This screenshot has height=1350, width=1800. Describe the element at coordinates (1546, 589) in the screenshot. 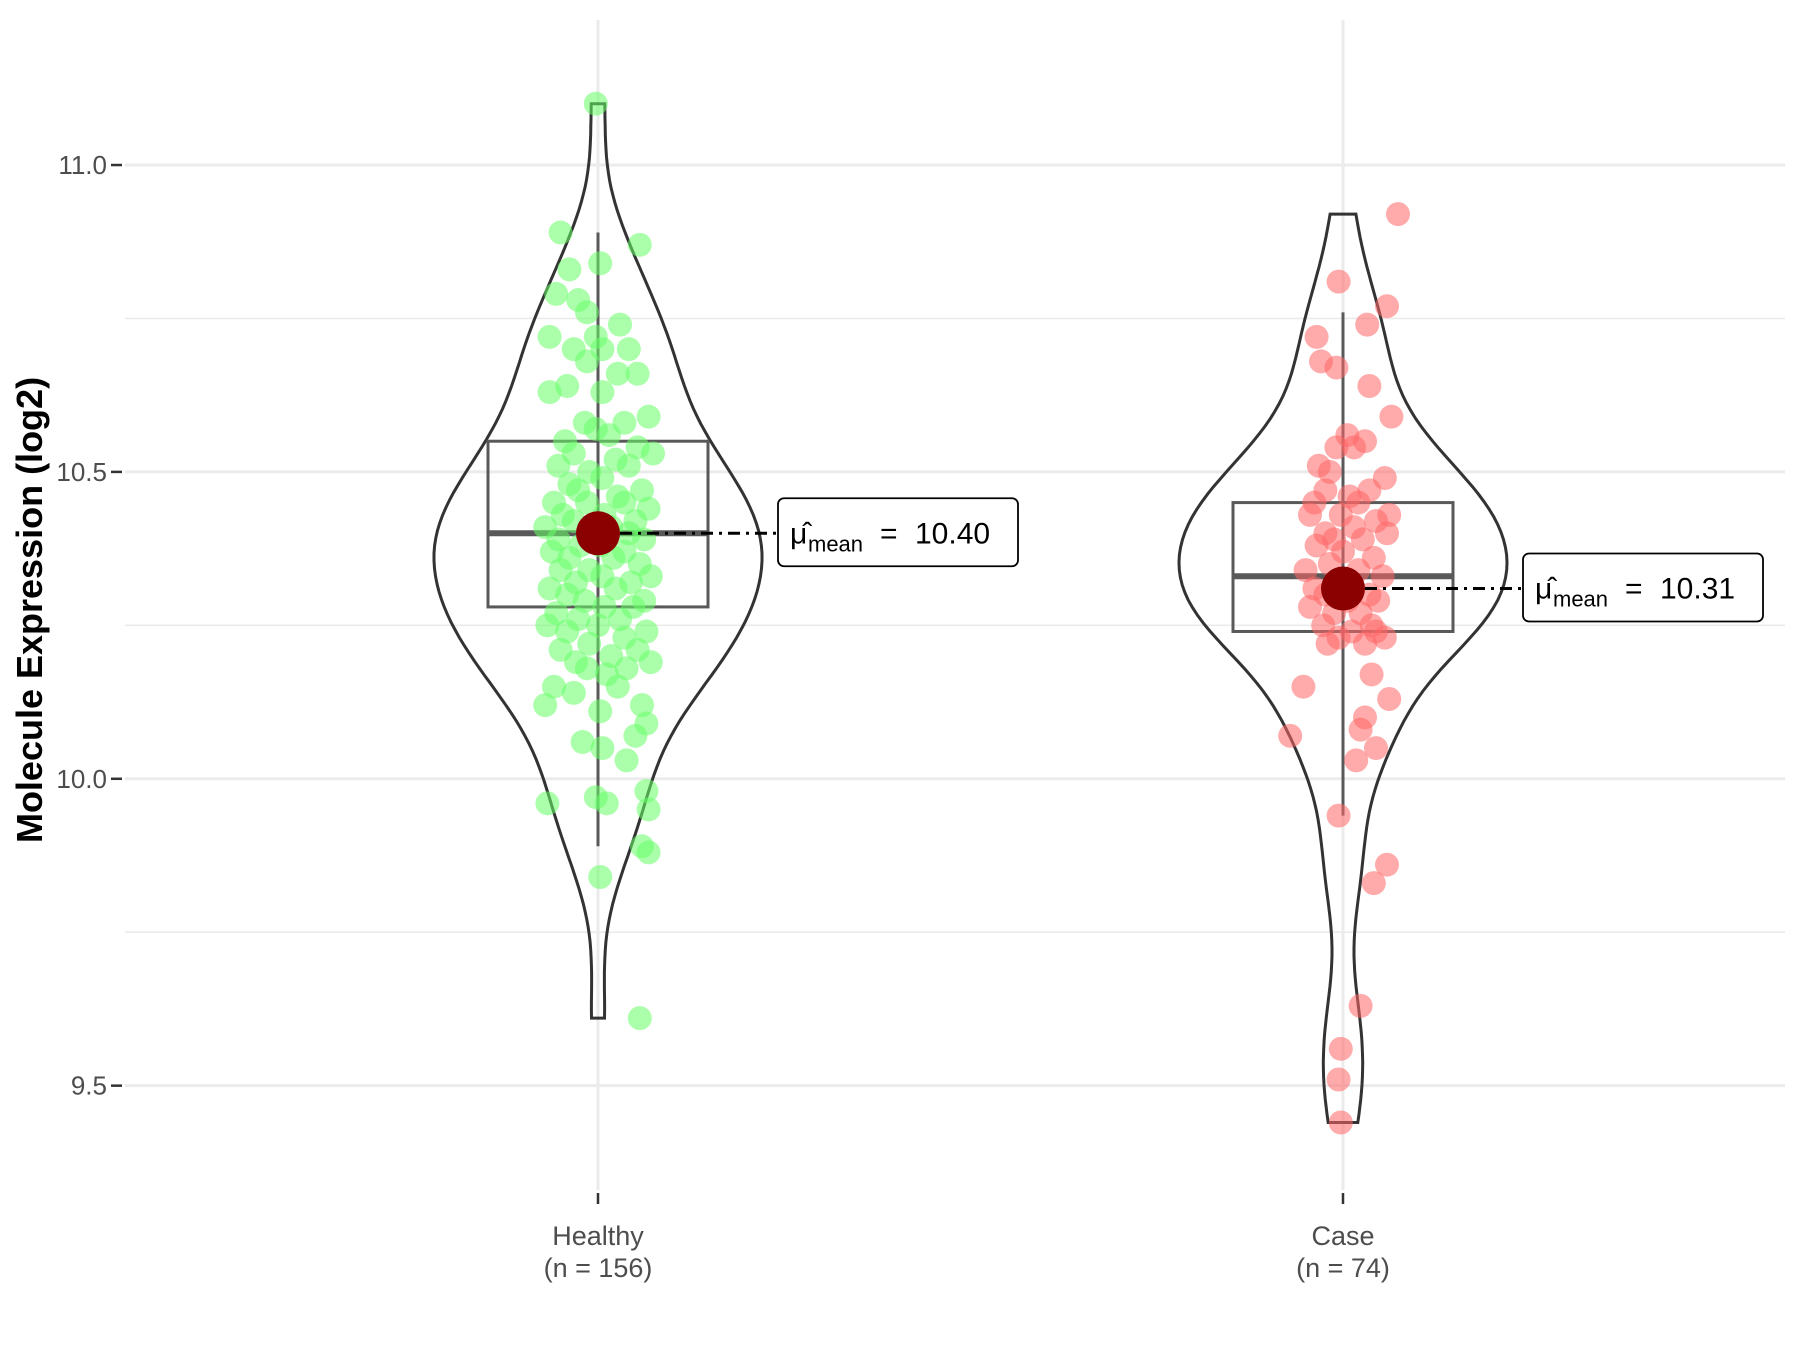

I see `mean-symbol-case: μ̂` at that location.